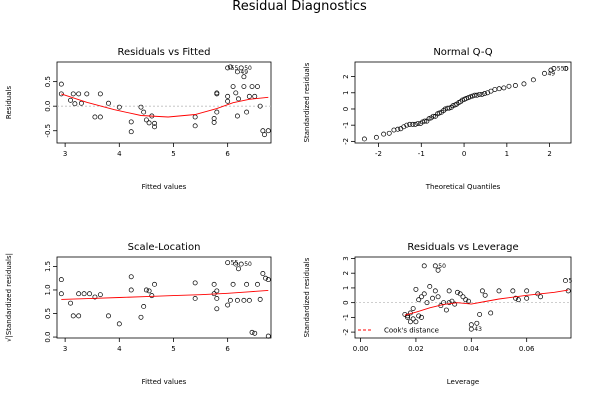 Image resolution: width=599 pixels, height=400 pixels. Describe the element at coordinates (164, 382) in the screenshot. I see `scale-location-x-axis-label: Fitted values` at that location.